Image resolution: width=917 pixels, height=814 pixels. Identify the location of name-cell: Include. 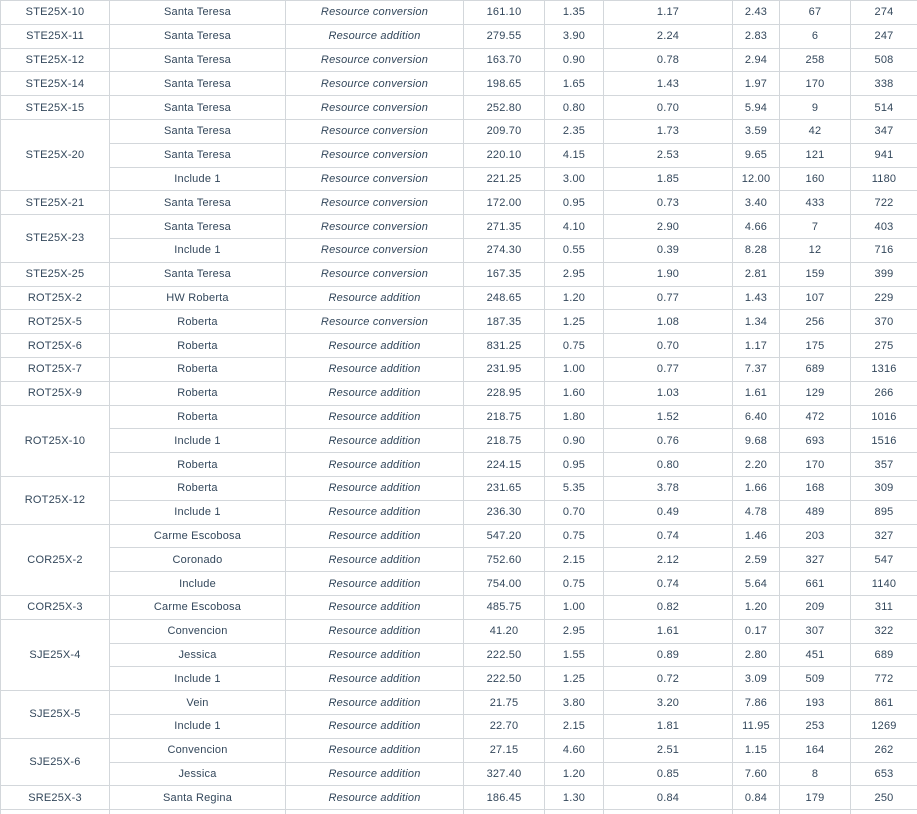
(197, 583).